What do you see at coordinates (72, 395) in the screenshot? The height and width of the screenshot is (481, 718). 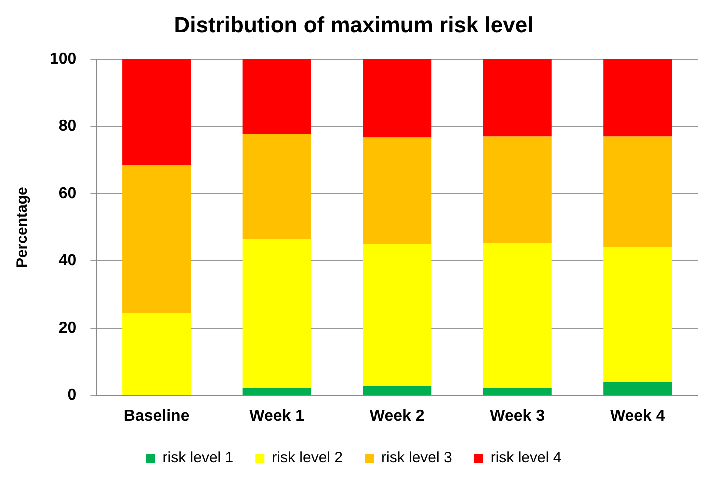 I see `y-tick-label: 0` at bounding box center [72, 395].